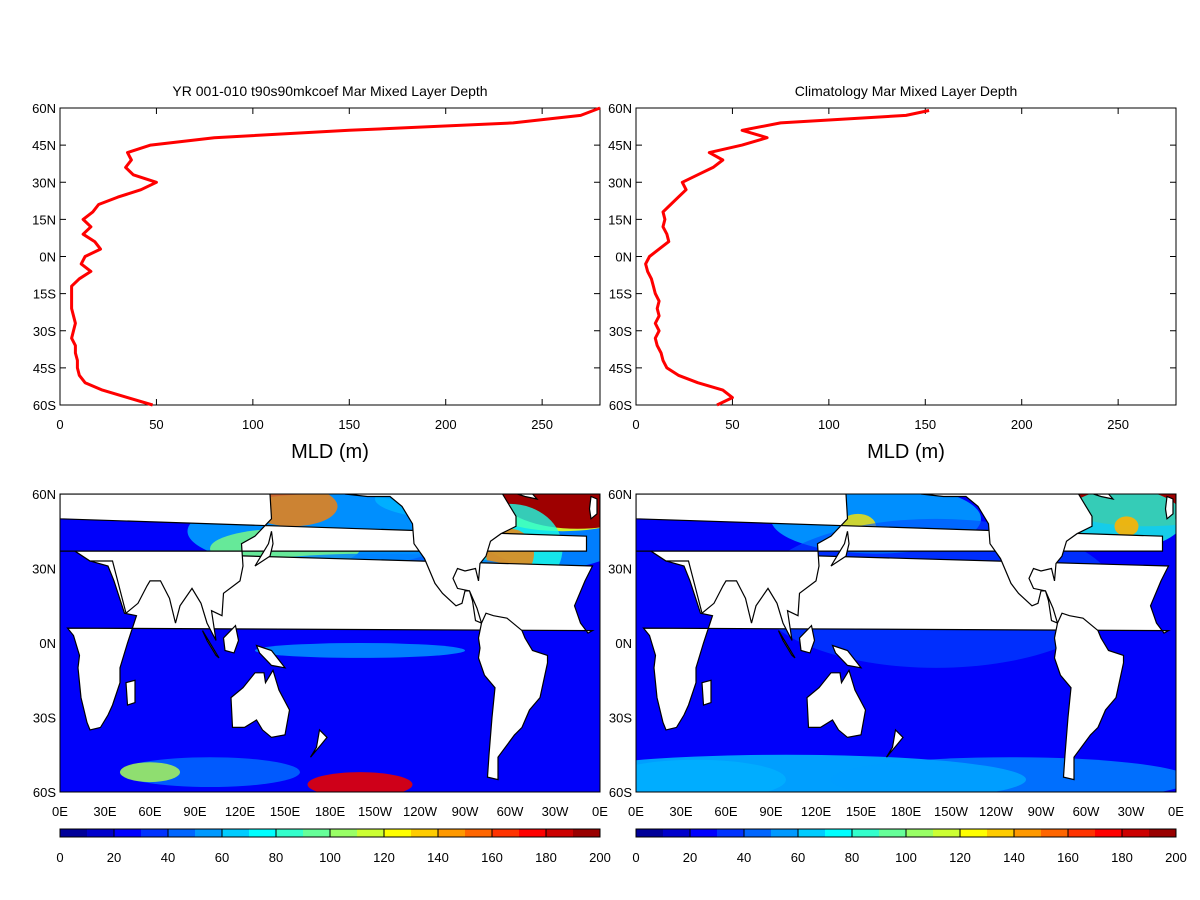 This screenshot has width=1200, height=900. What do you see at coordinates (623, 643) in the screenshot?
I see `lat-tick-label: 0N` at bounding box center [623, 643].